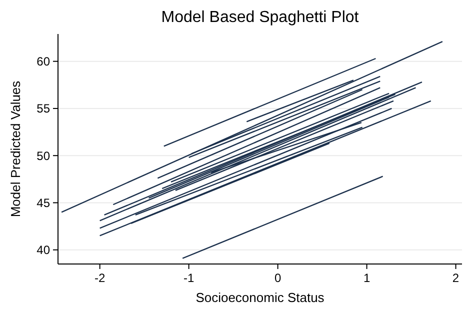 This screenshot has height=316, width=474. I want to click on x-tick-label: -1, so click(188, 278).